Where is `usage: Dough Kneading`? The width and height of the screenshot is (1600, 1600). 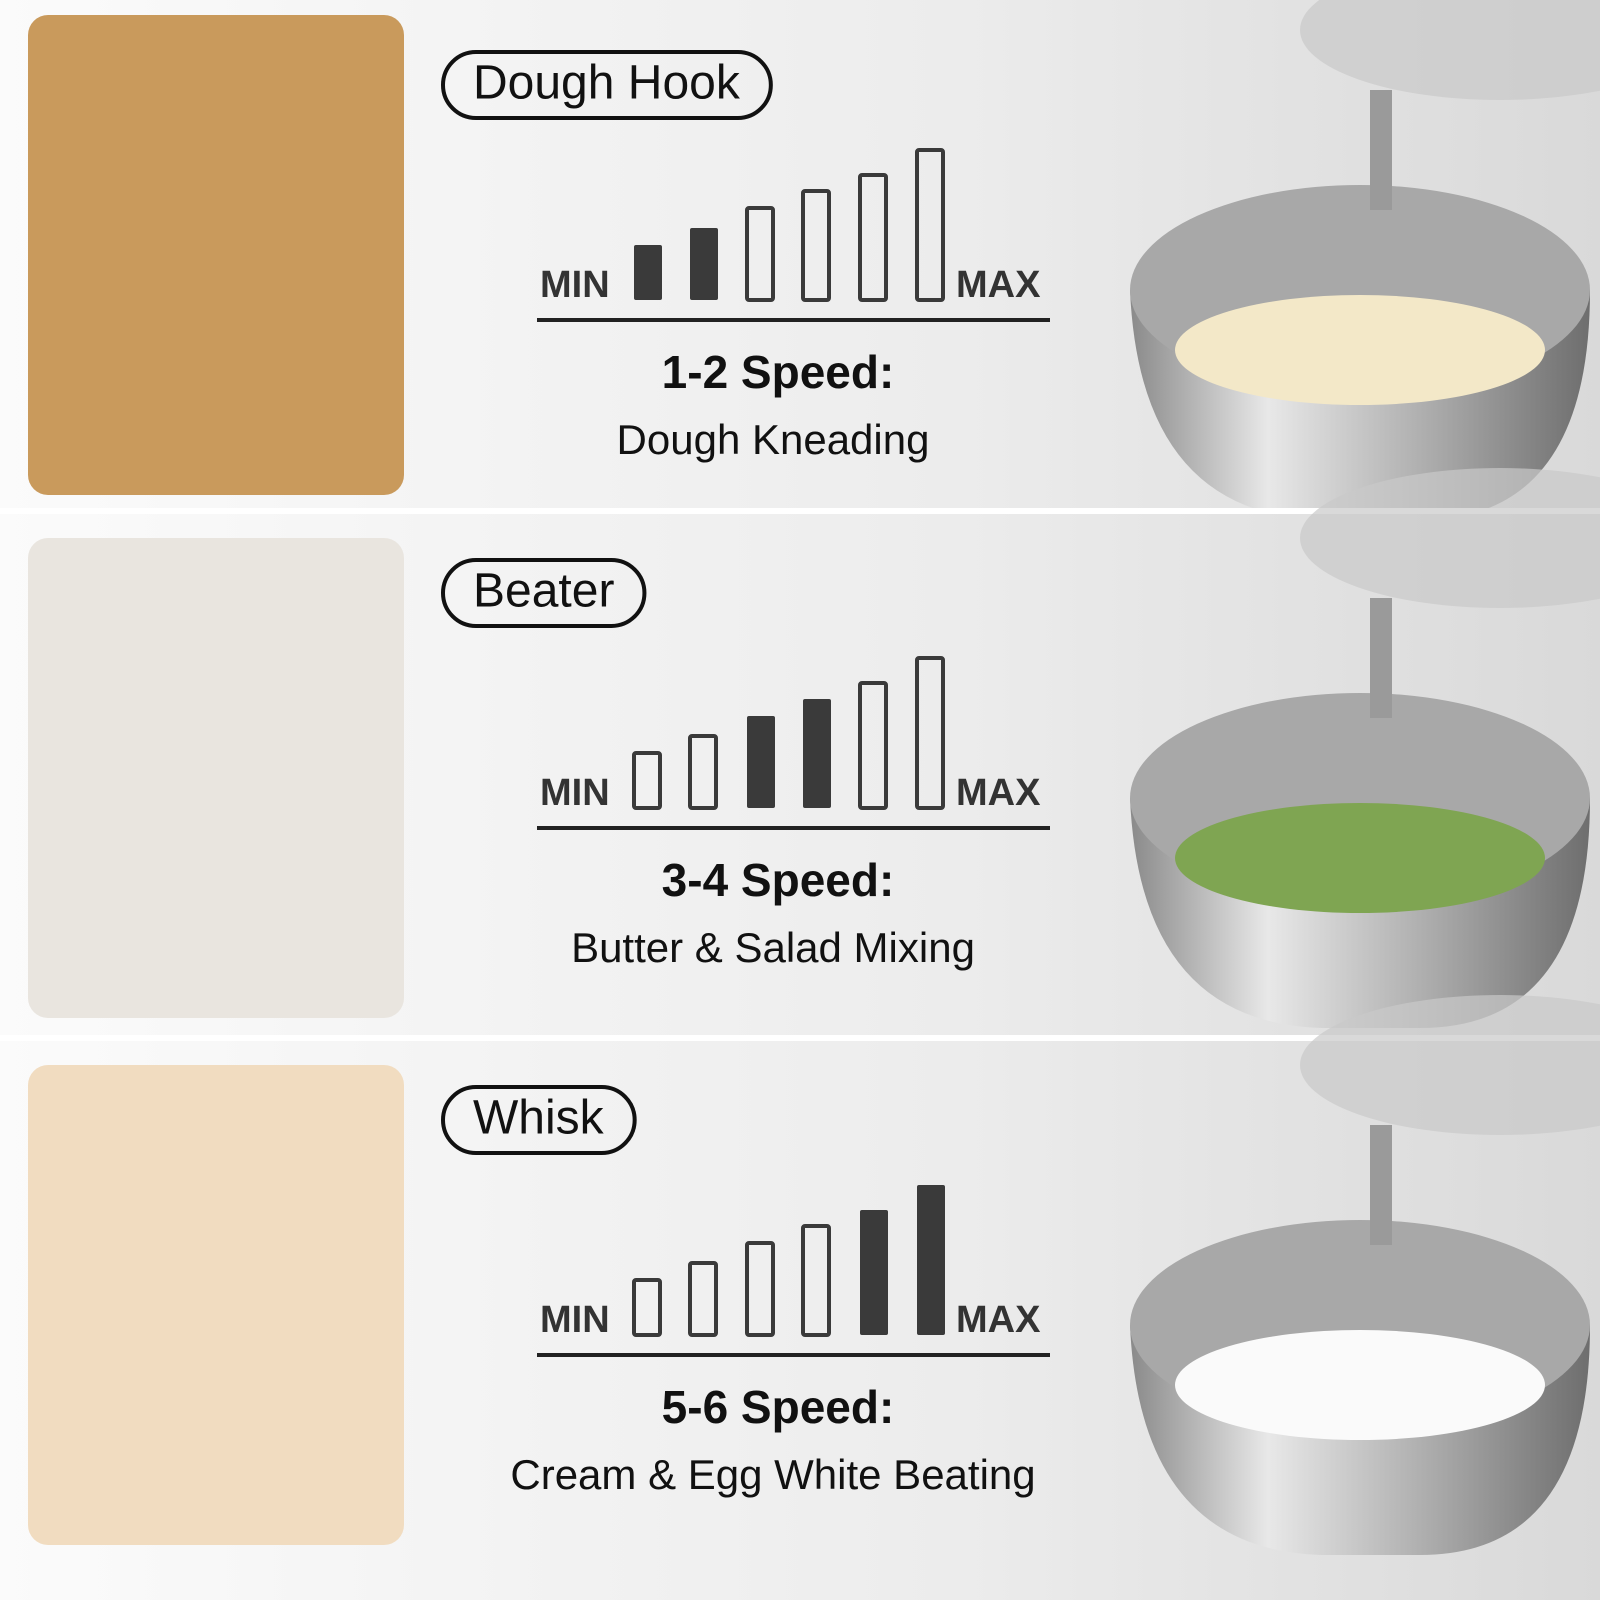 usage: Dough Kneading is located at coordinates (773, 439).